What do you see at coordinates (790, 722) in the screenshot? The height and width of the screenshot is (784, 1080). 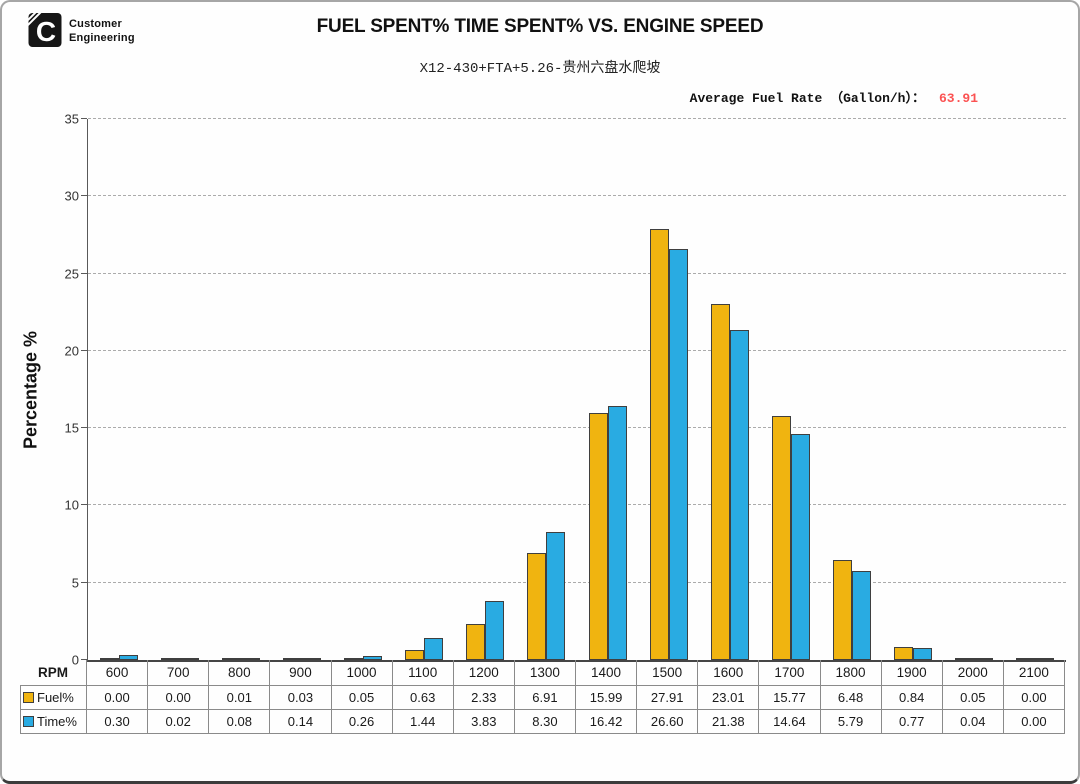 I see `time-cell-1700: 14.64` at bounding box center [790, 722].